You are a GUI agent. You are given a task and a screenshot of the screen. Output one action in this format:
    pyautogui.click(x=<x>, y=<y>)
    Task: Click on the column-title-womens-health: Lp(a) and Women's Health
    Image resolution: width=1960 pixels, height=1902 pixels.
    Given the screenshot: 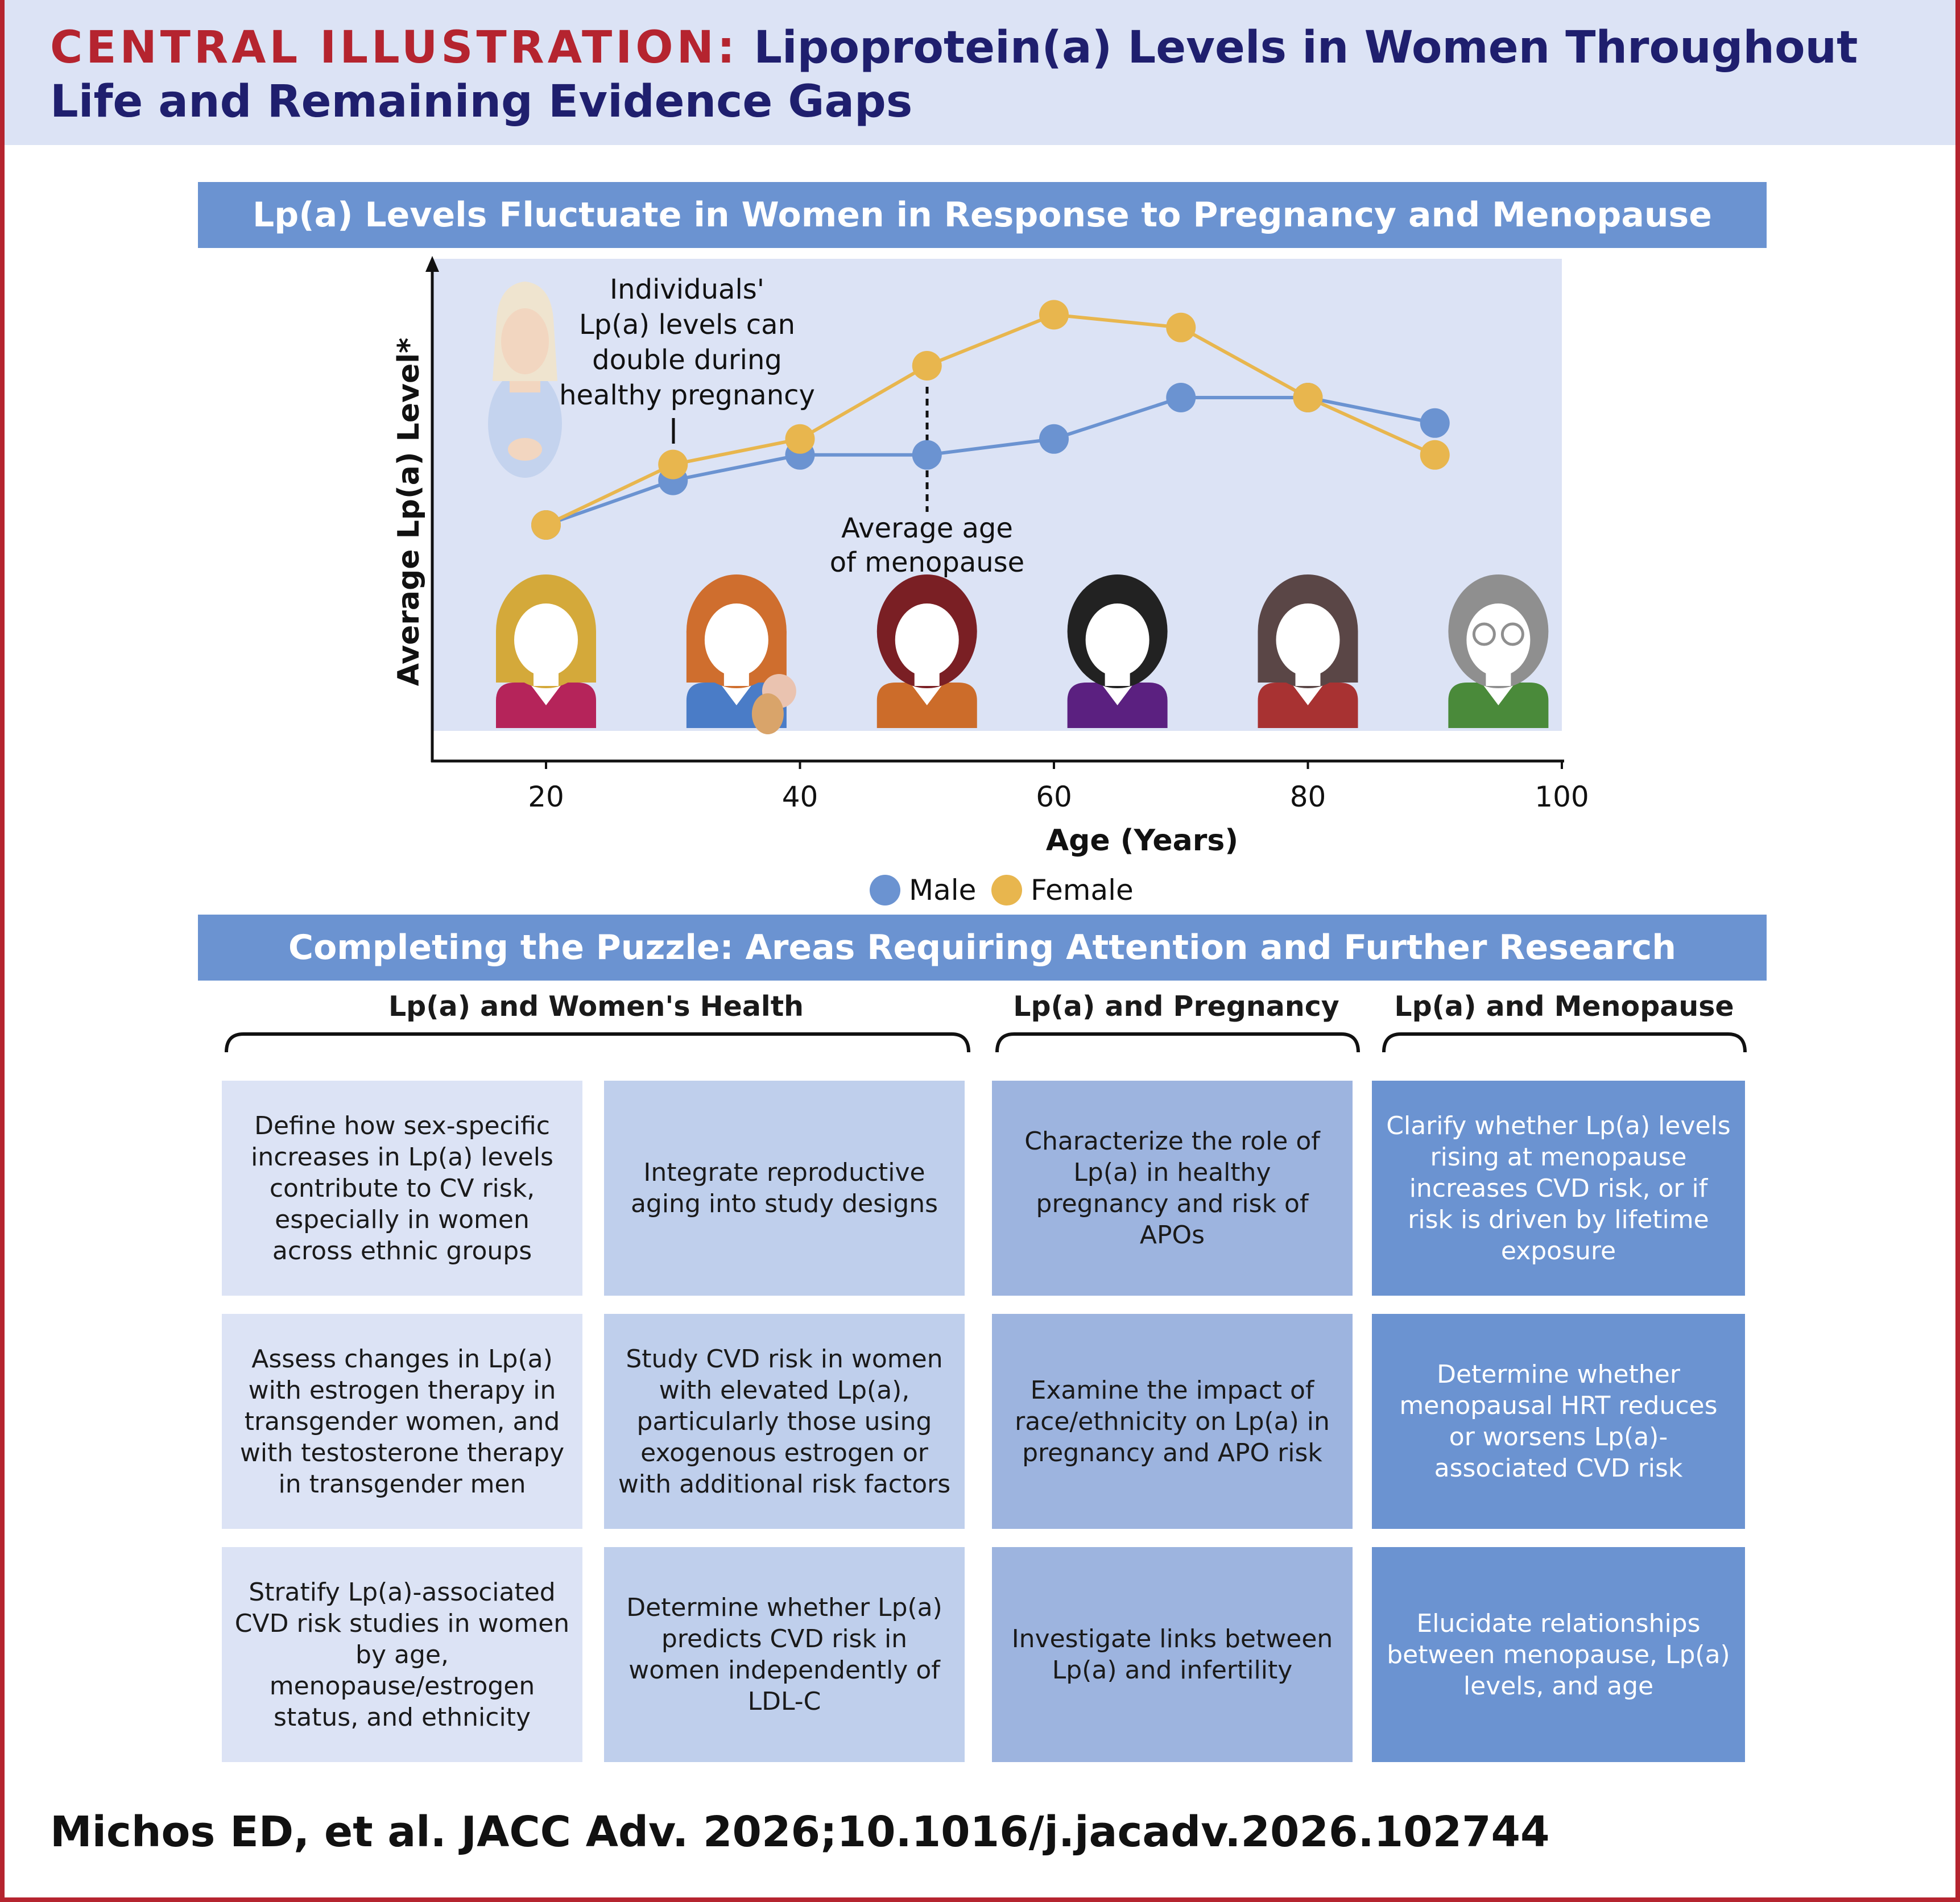 What is the action you would take?
    pyautogui.click(x=596, y=1006)
    